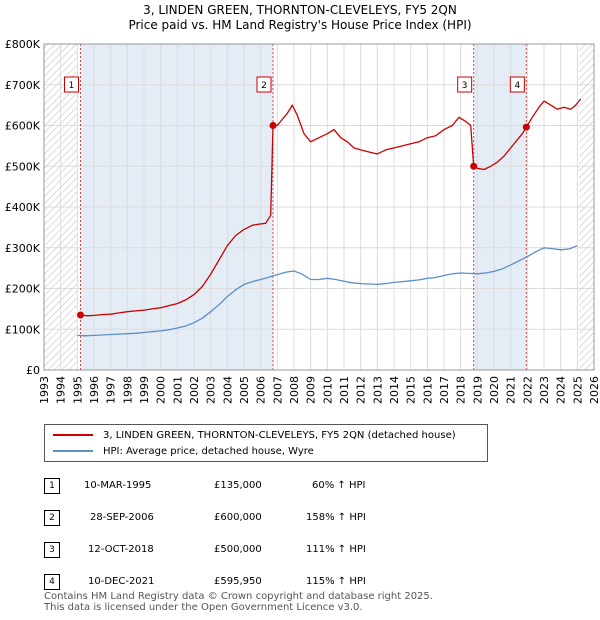  I want to click on sale-hpi-change: 111% ↑ HPI, so click(336, 549).